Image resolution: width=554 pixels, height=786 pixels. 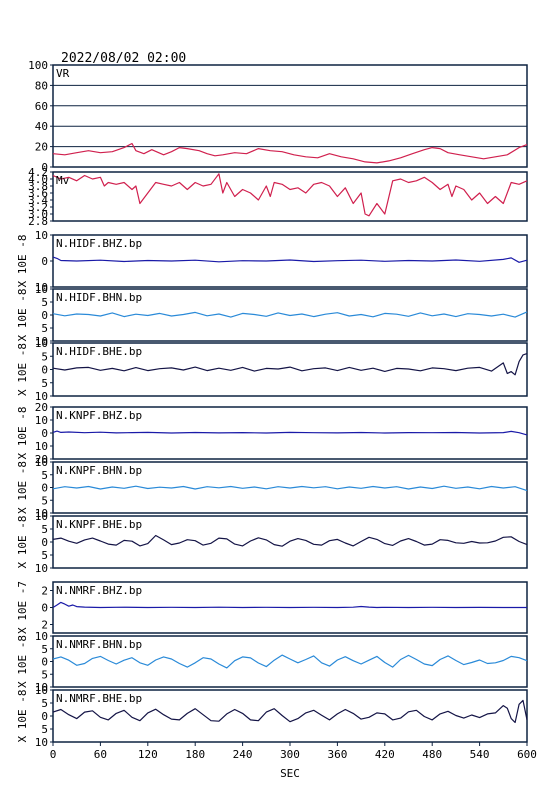 I want to click on panel-frame, so click(x=290, y=116).